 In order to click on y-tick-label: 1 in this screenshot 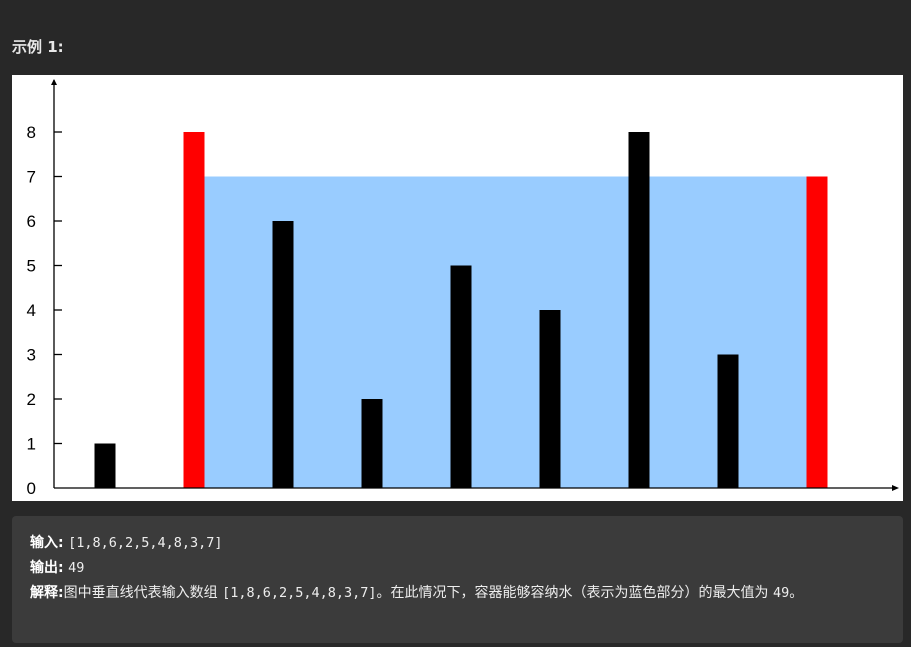, I will do `click(31, 444)`.